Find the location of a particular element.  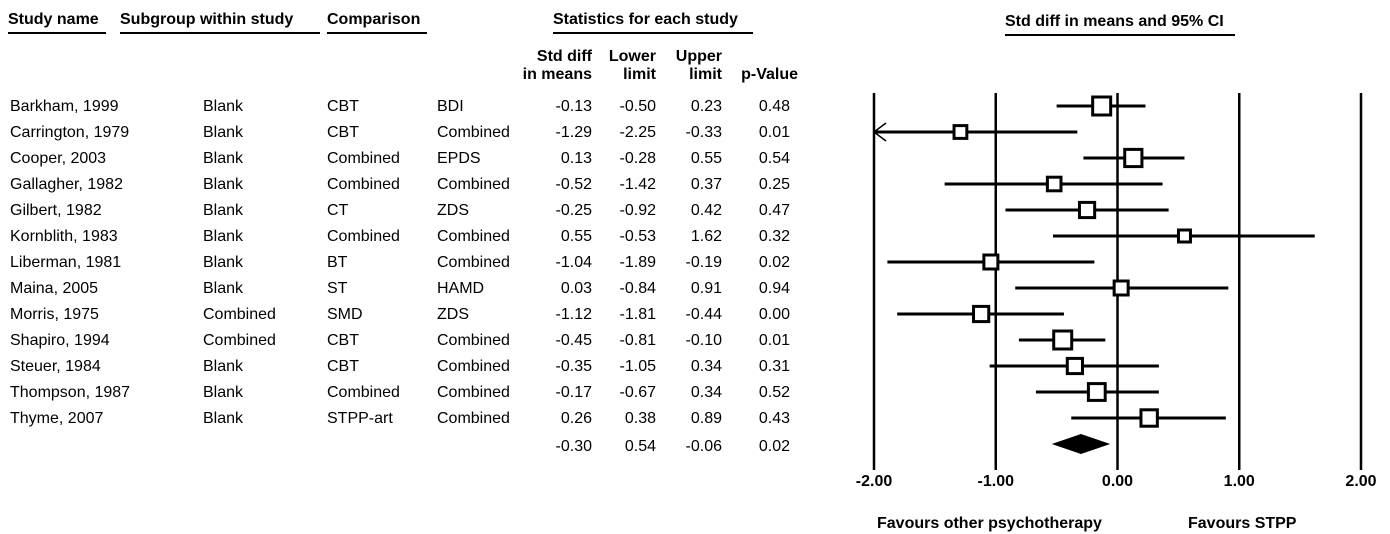

cell-study: Morris, 1975 is located at coordinates (54, 314).